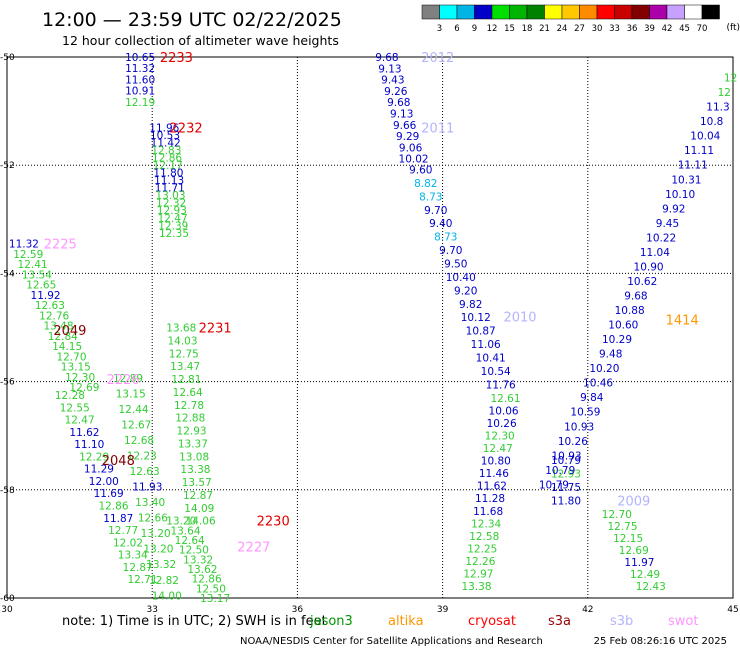 This screenshot has height=650, width=740. Describe the element at coordinates (486, 524) in the screenshot. I see `wave-height-value: 12.34` at that location.